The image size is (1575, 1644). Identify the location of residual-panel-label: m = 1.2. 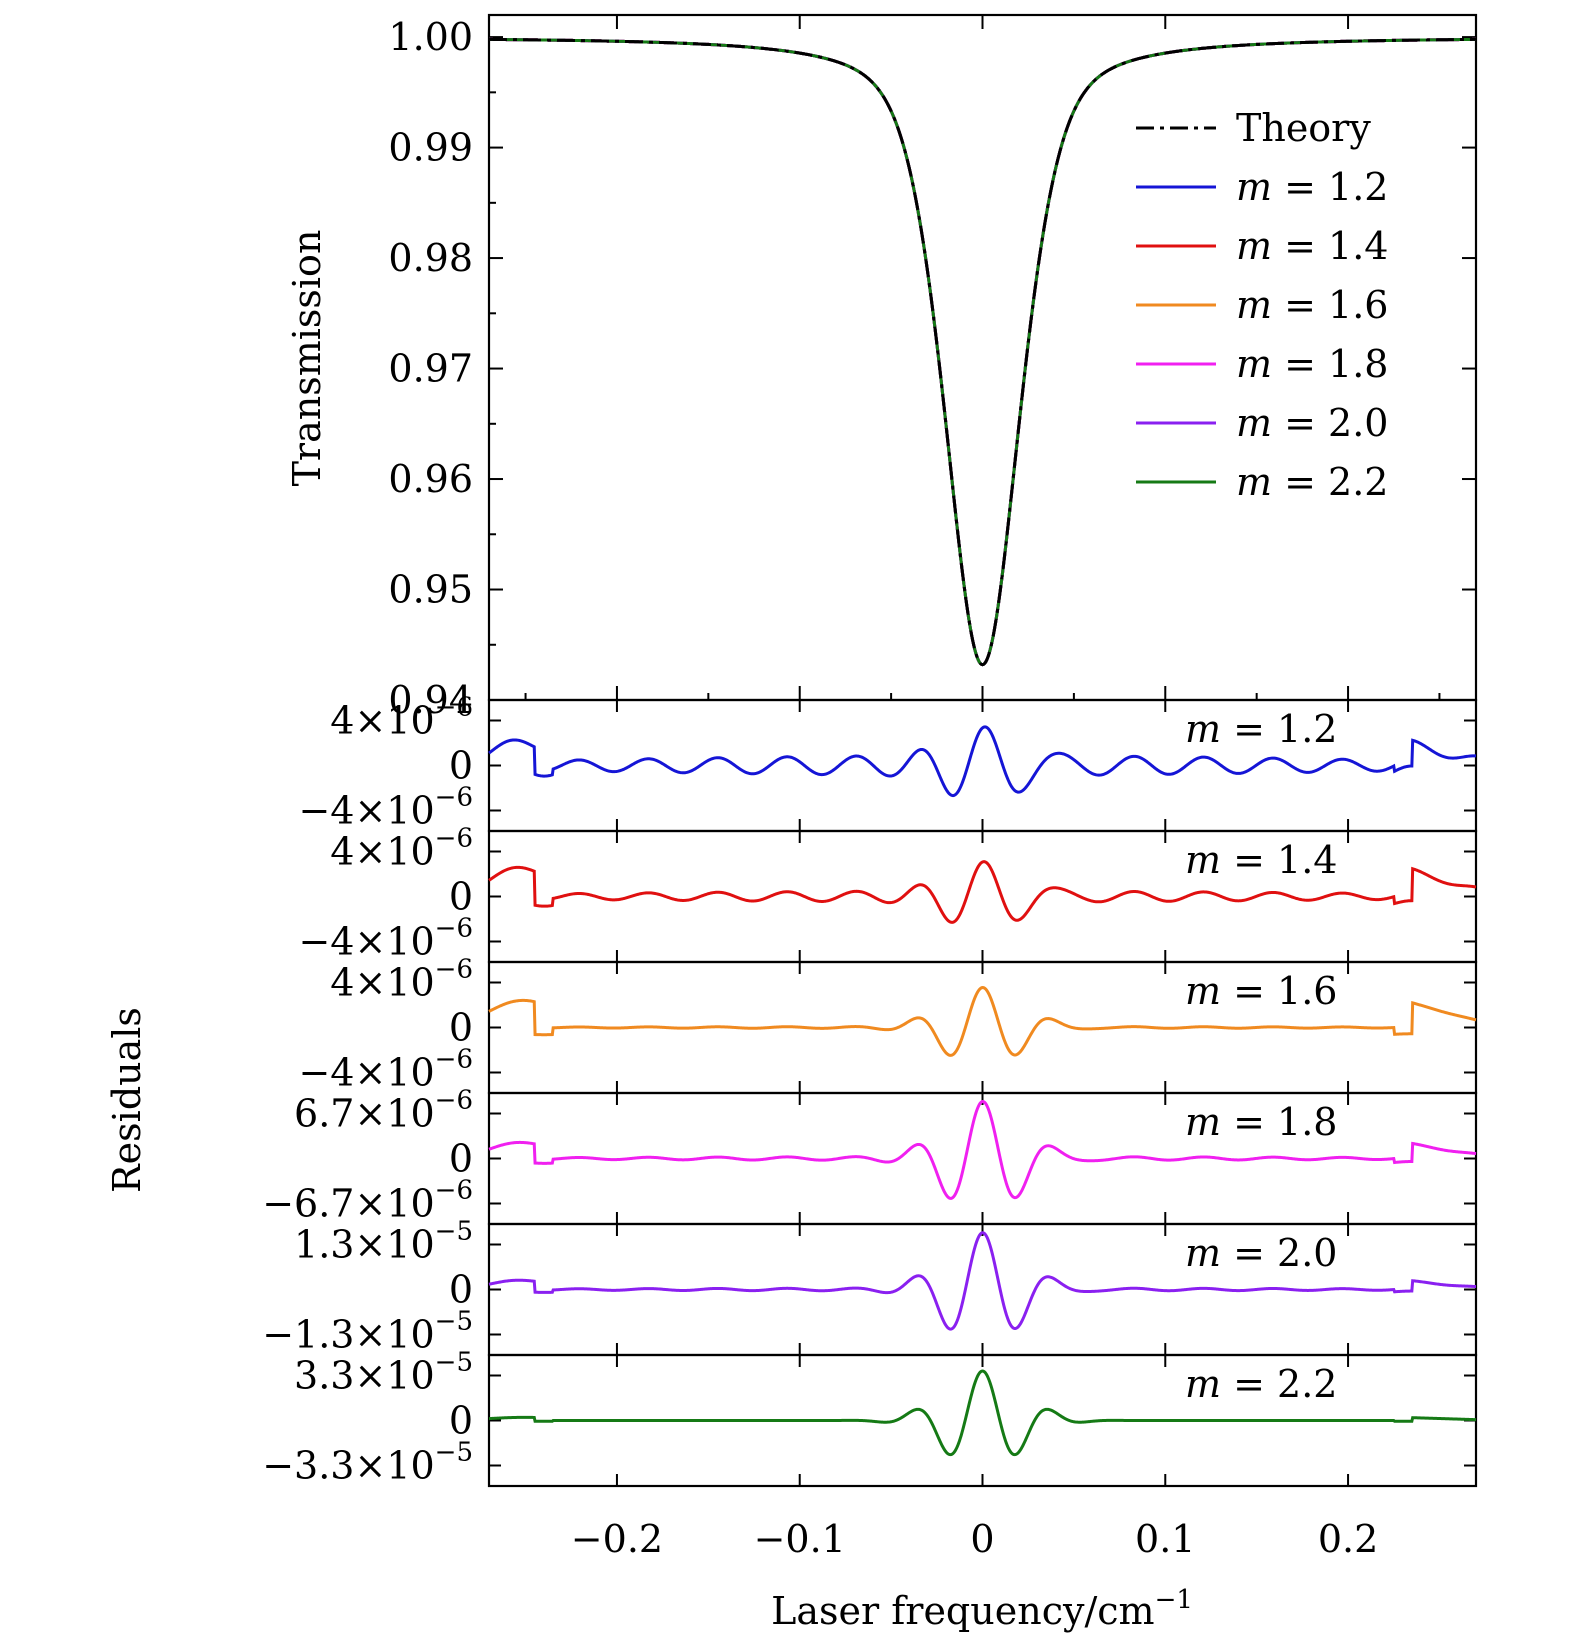
(1261, 729).